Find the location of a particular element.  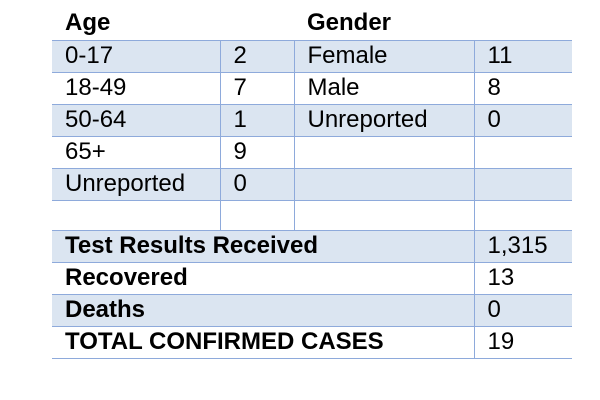

gender-count: 8 is located at coordinates (522, 88).